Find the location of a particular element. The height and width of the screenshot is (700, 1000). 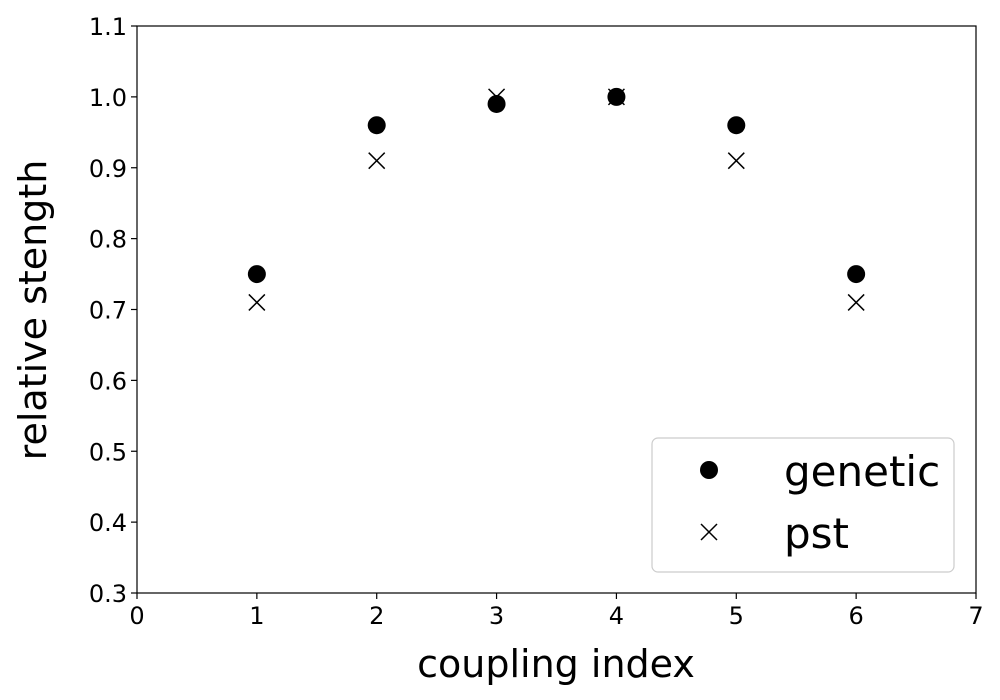

x-axis-ticks: 0 1 2 3 4 5 6 7 is located at coordinates (556, 611).